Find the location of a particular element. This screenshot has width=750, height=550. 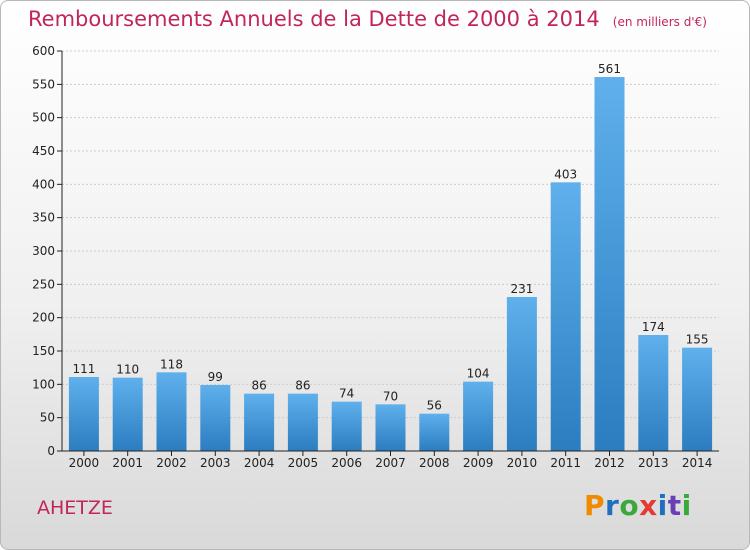

x-tick-label: 2013 is located at coordinates (653, 463).